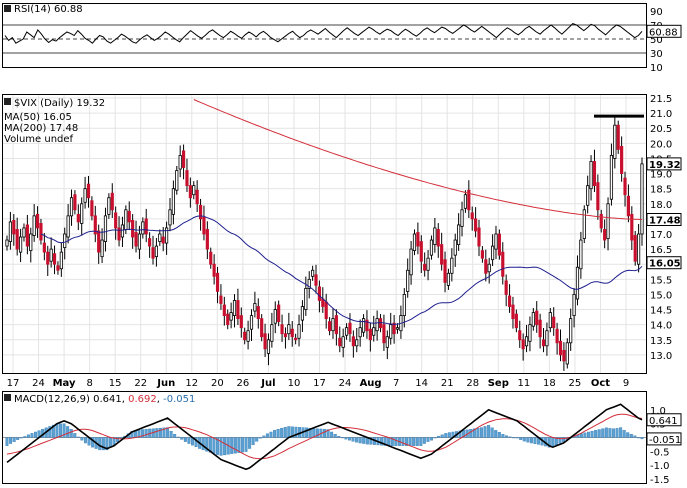 The height and width of the screenshot is (488, 687). What do you see at coordinates (89, 383) in the screenshot?
I see `x-tick-label: 8` at bounding box center [89, 383].